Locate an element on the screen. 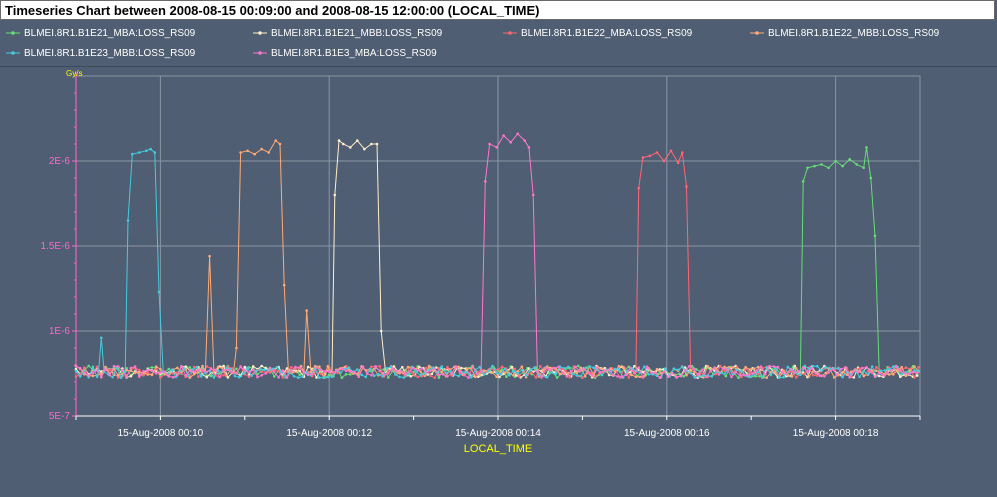 The height and width of the screenshot is (497, 997). legend-swatch-icon is located at coordinates (757, 33).